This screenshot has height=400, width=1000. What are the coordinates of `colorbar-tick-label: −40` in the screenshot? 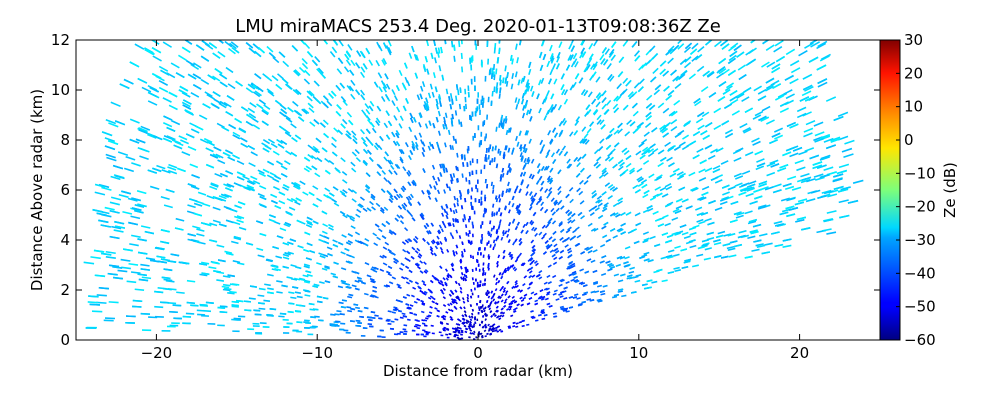 It's located at (920, 273).